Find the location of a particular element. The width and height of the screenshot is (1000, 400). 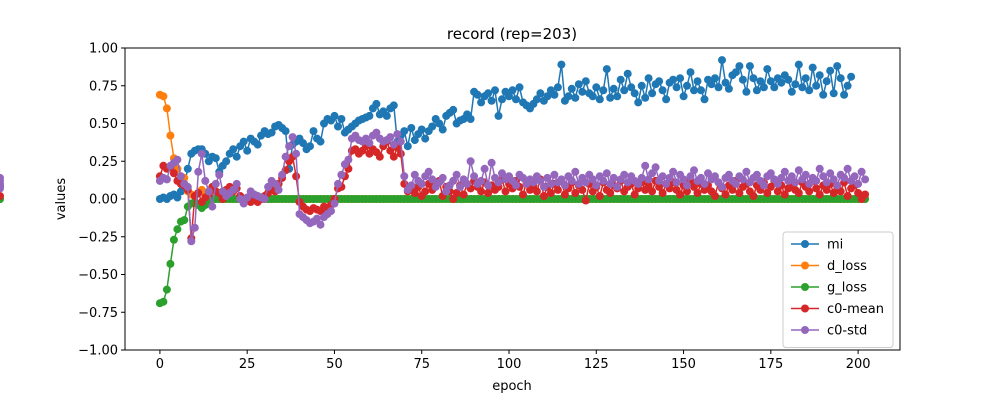

y-axis: −1.00 −0.75 −0.50 −0.25 0.00 0.25 0.50 0.75 1.00 is located at coordinates (101, 200).